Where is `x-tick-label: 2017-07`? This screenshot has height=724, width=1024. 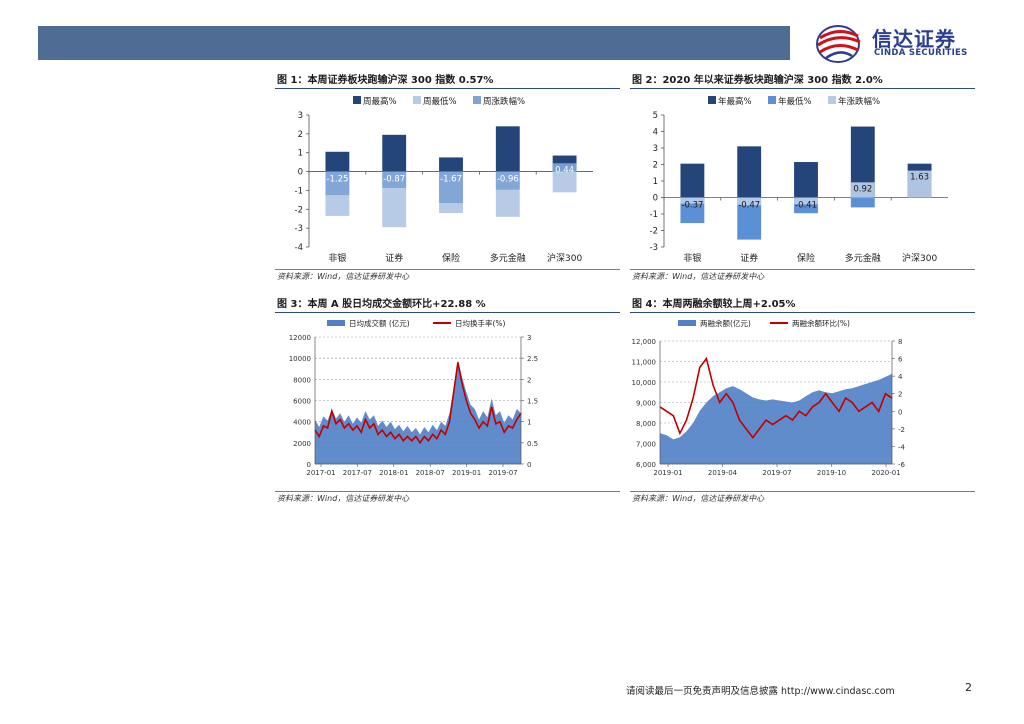 x-tick-label: 2017-07 is located at coordinates (357, 473).